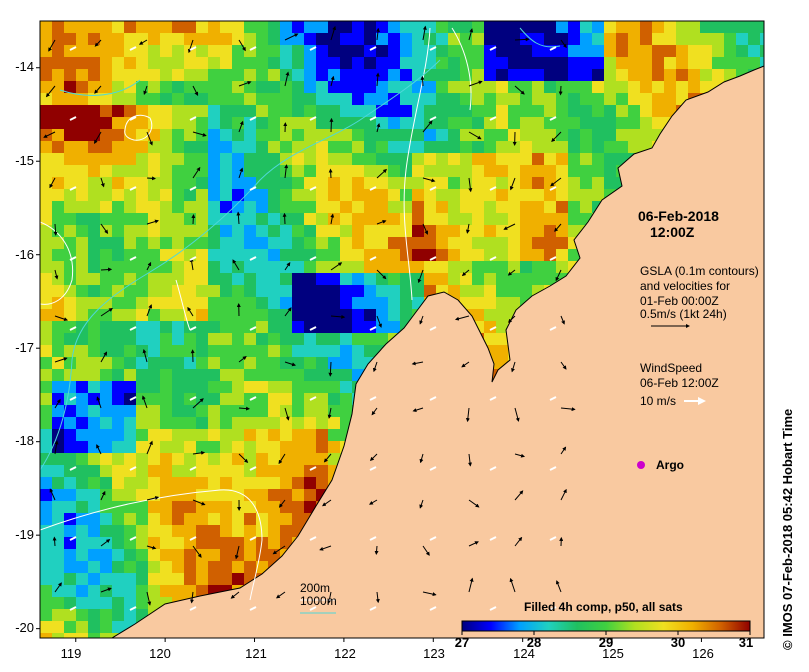 The image size is (809, 672). Describe the element at coordinates (671, 368) in the screenshot. I see `wind-title: WindSpeed` at that location.